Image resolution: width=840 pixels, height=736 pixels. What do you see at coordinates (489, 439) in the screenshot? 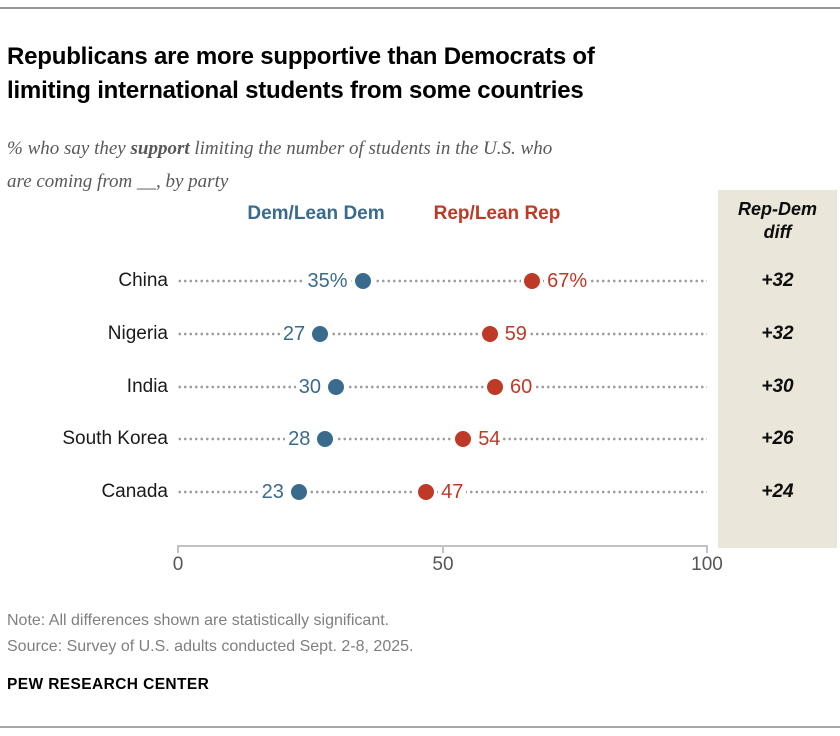
I see `rep-value-label: 54` at bounding box center [489, 439].